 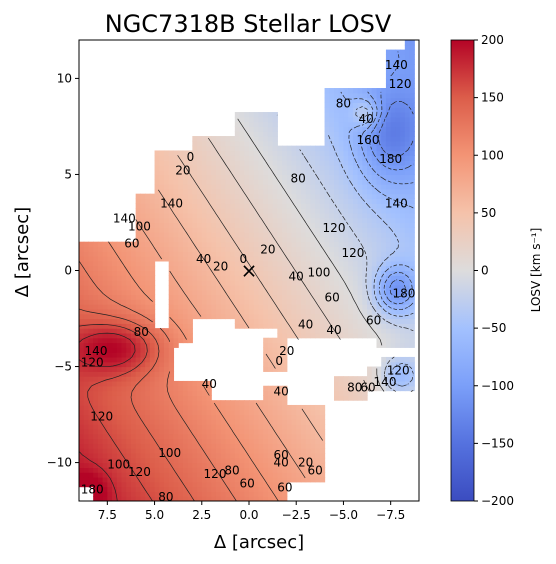 I want to click on contour-line, so click(x=238, y=247).